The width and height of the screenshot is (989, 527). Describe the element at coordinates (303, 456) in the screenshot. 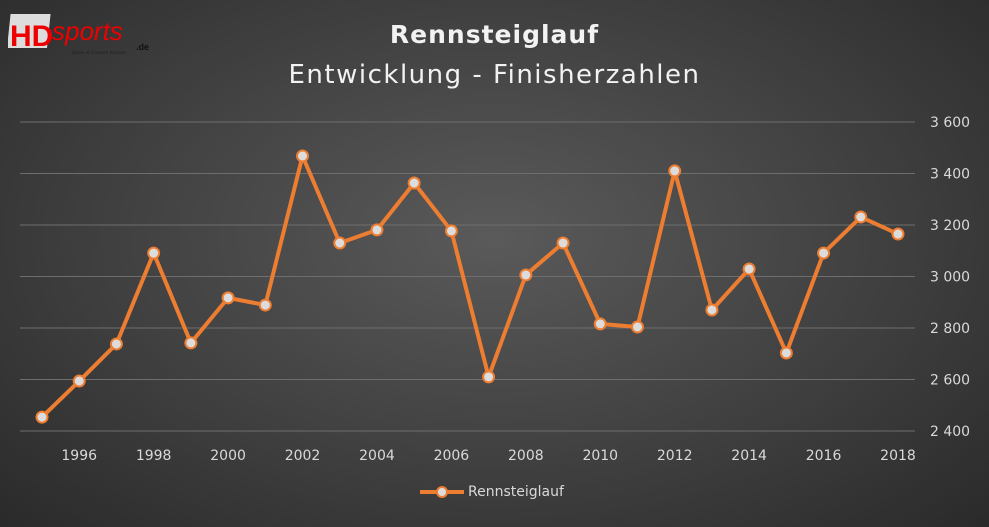

I see `x-tick-label: 2002` at that location.